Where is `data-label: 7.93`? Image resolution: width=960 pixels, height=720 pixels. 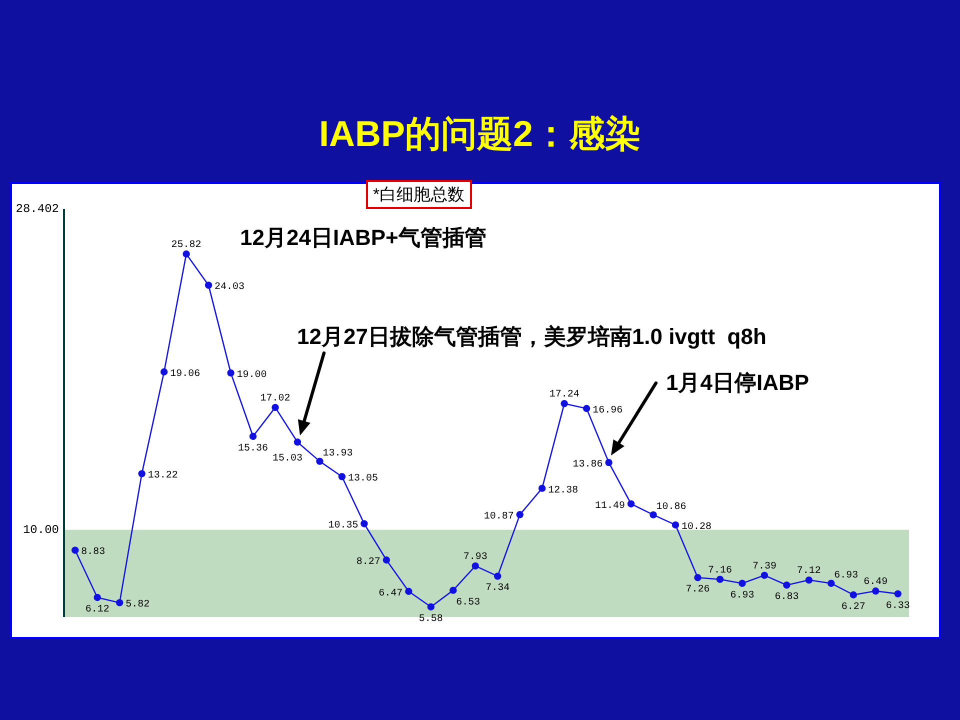
data-label: 7.93 is located at coordinates (475, 557).